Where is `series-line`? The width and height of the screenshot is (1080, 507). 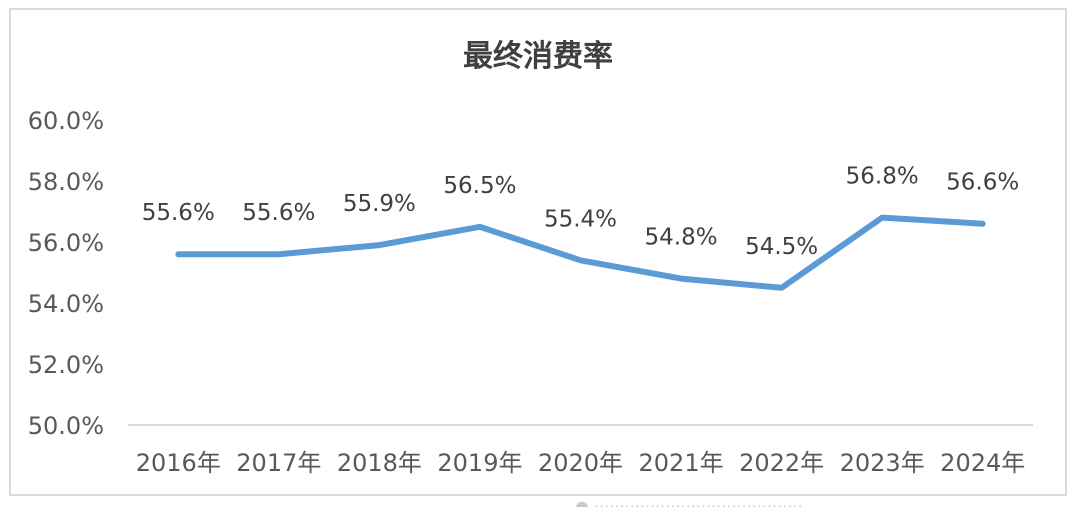 series-line is located at coordinates (580, 252).